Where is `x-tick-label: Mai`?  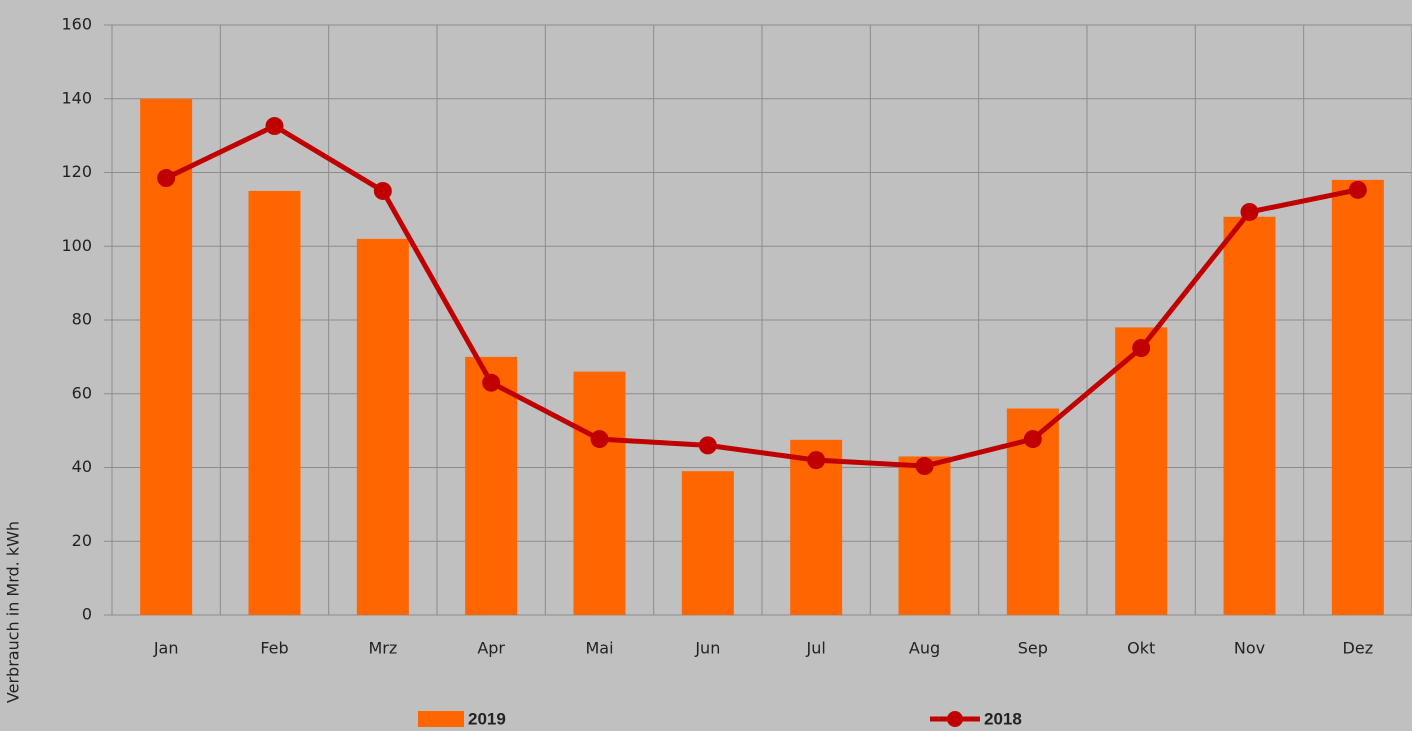 x-tick-label: Mai is located at coordinates (599, 648).